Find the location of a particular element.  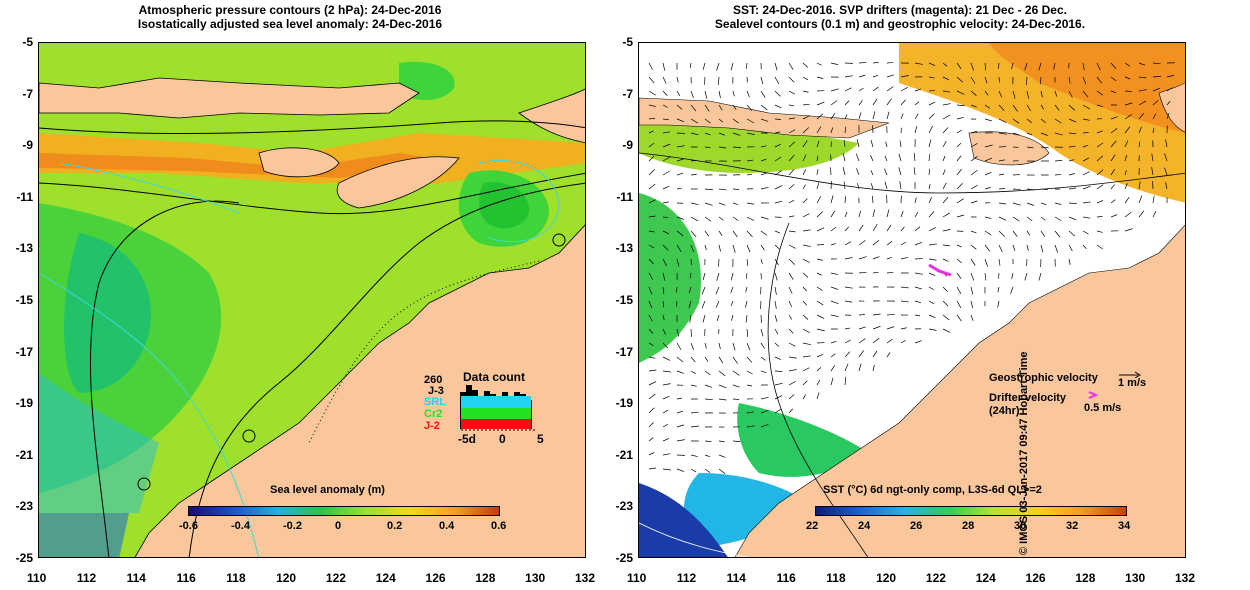

series-srl-label: SRL is located at coordinates (435, 402).